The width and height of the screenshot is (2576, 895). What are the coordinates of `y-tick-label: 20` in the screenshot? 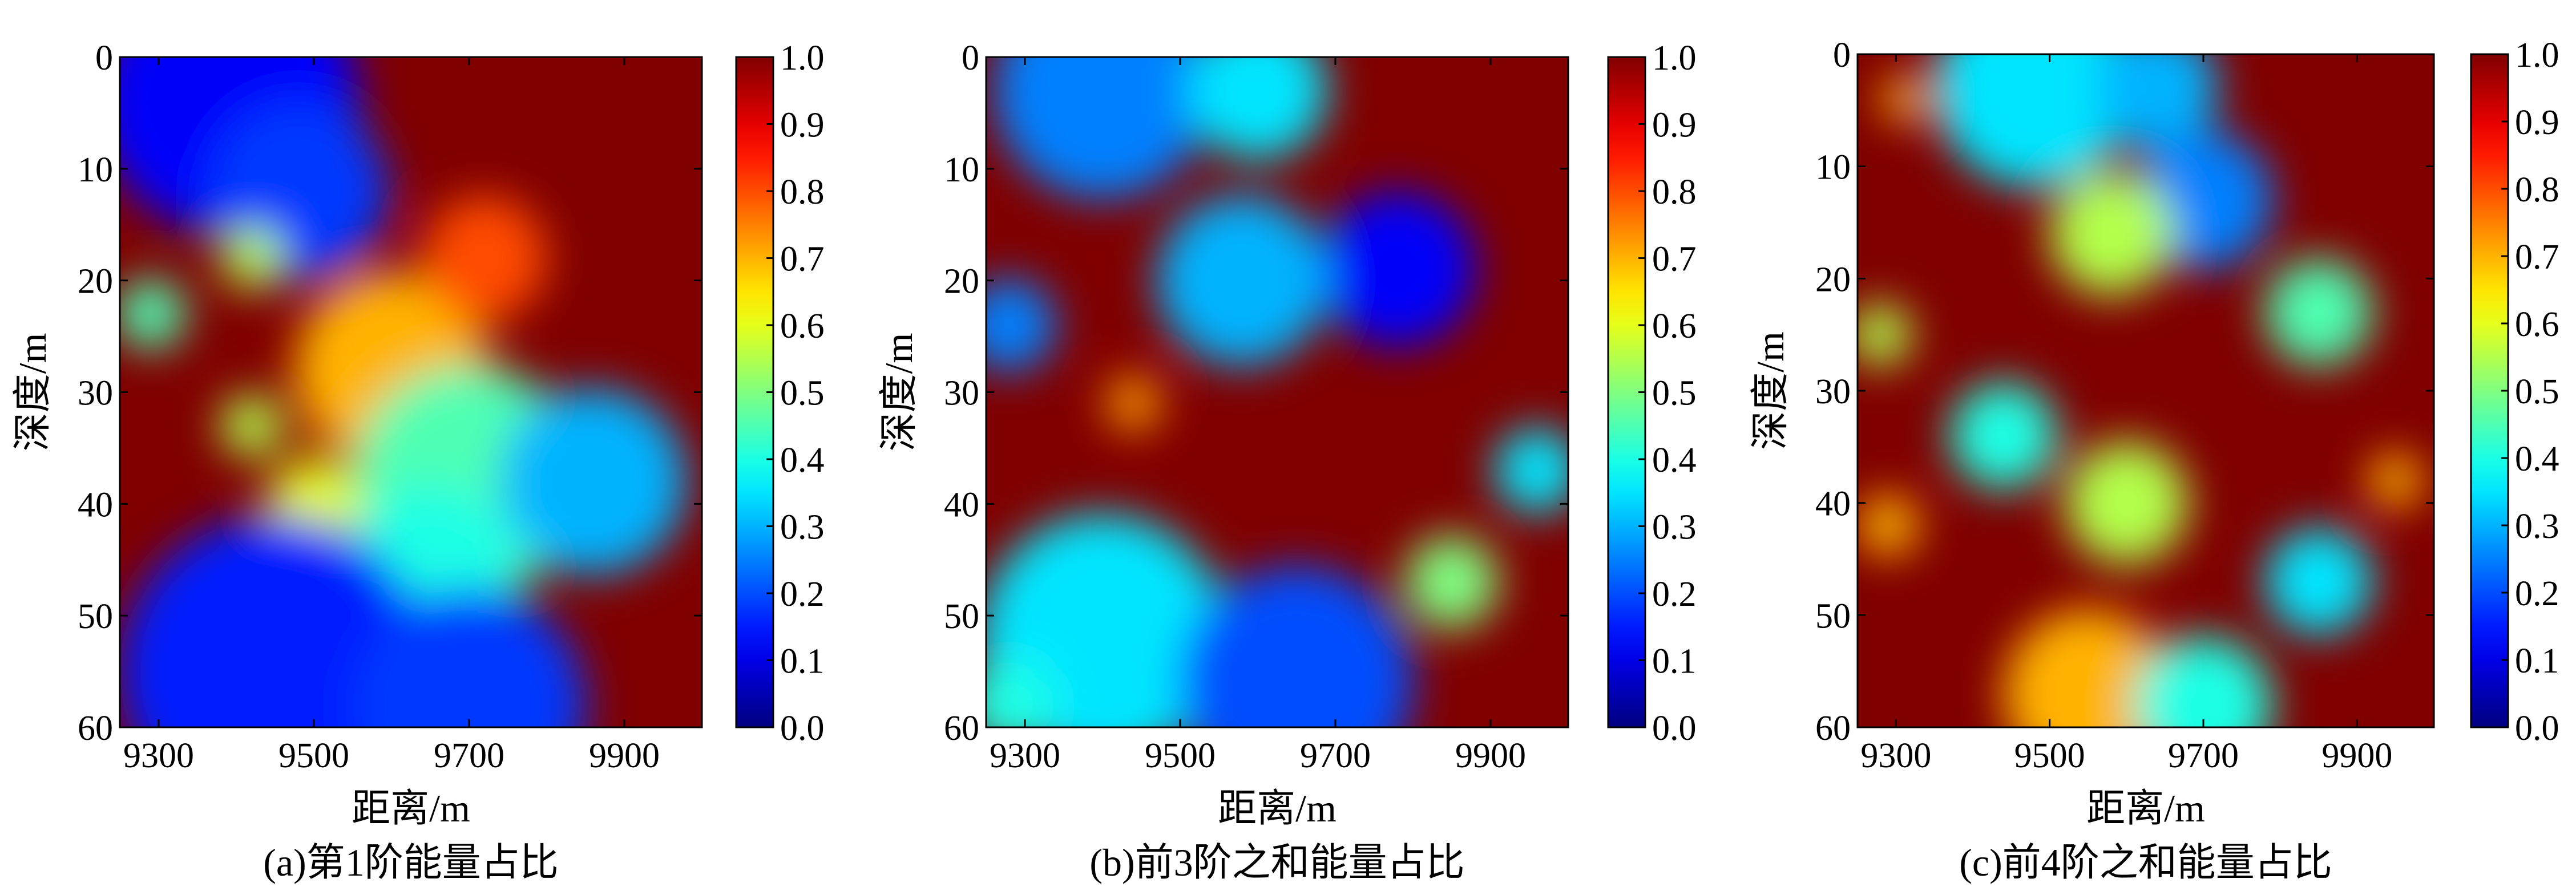 It's located at (961, 281).